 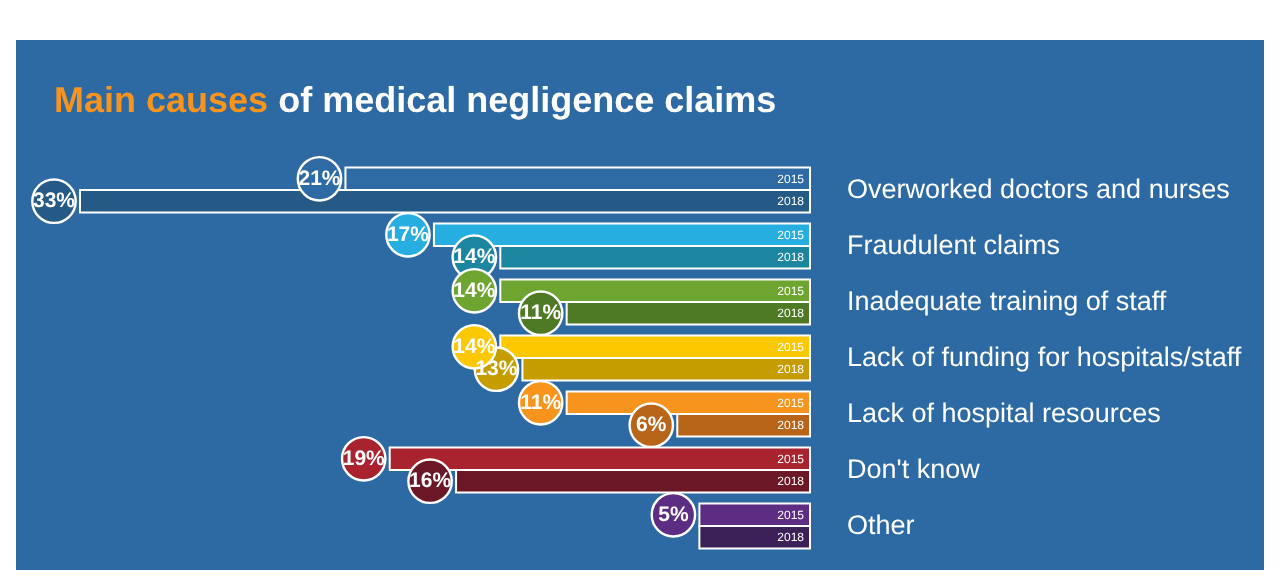 I want to click on y-tick-label: Inadequate training of staff, so click(x=1007, y=301).